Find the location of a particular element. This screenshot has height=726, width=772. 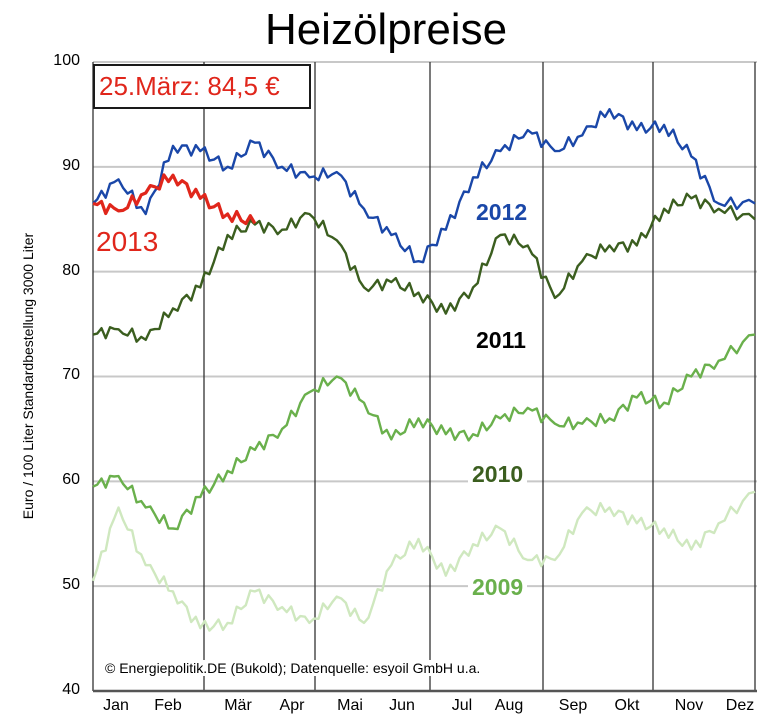

series-label-2009: 2009 is located at coordinates (498, 587).